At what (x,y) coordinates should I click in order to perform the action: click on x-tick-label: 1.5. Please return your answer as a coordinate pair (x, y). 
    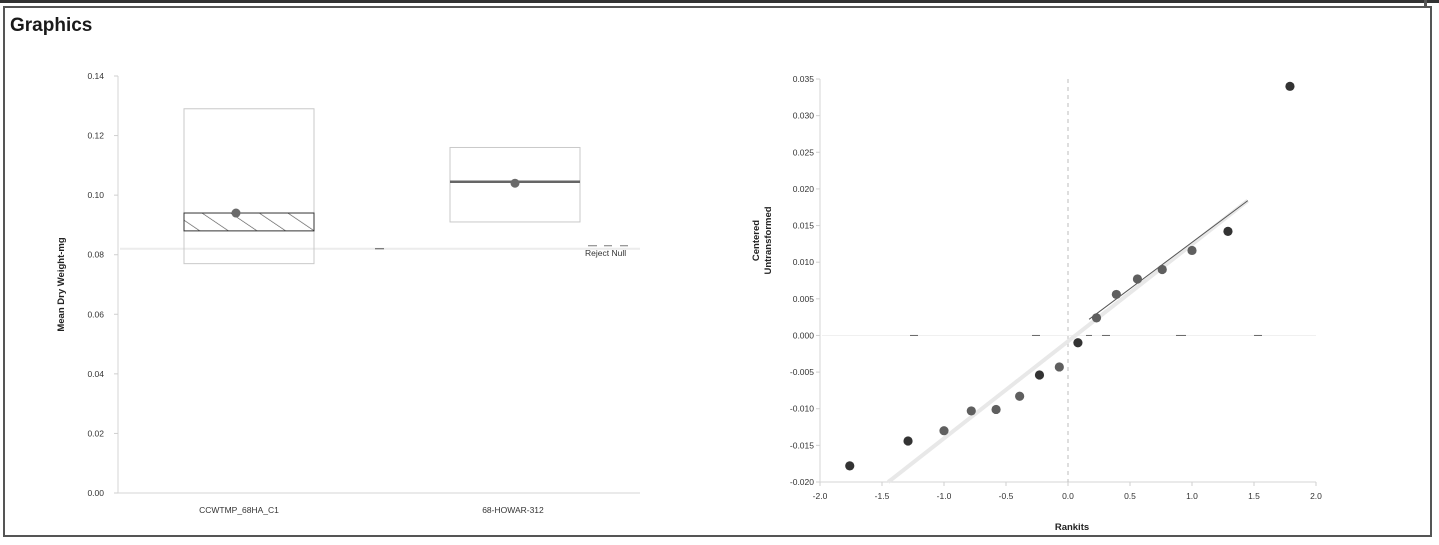
    Looking at the image, I should click on (1254, 496).